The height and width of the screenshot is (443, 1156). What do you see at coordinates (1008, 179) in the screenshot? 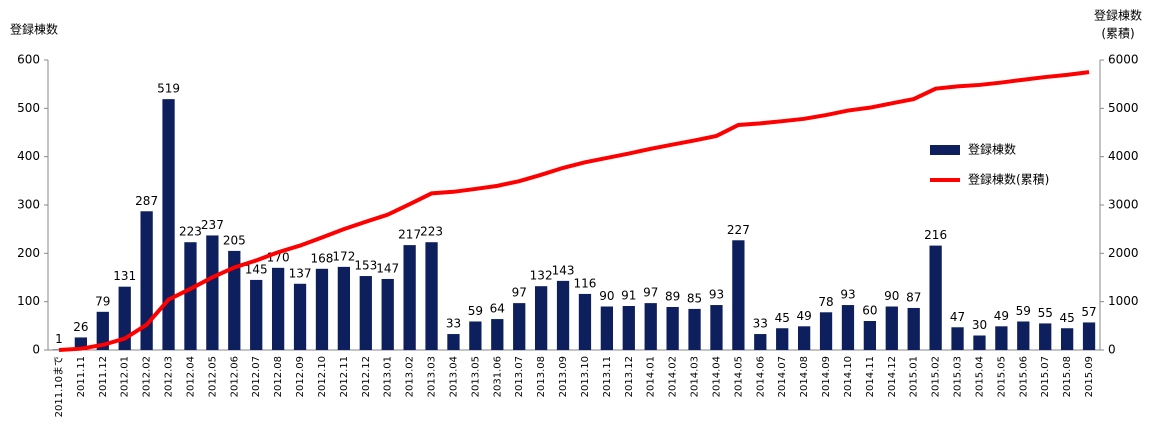
I see `legend-label: 登録棟数(累積)` at bounding box center [1008, 179].